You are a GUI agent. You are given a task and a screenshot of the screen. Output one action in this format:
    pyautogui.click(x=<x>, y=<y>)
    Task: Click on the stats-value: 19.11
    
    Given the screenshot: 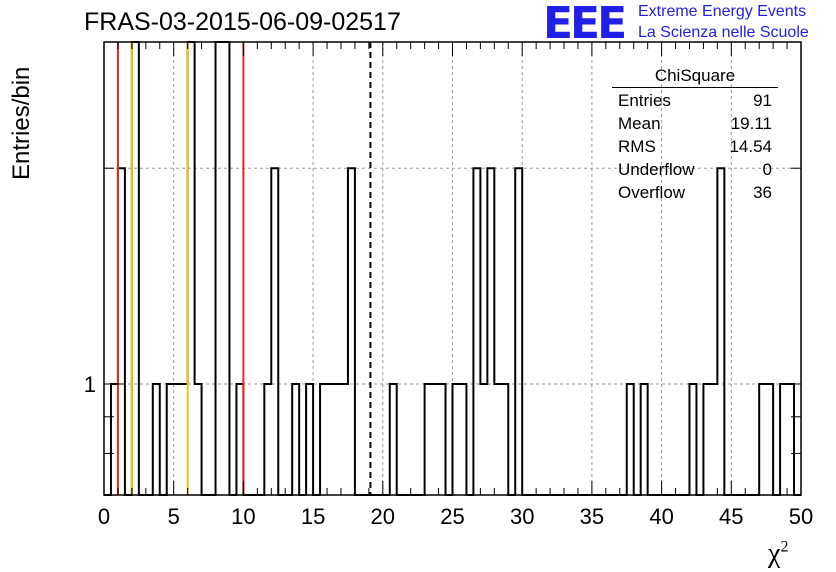 What is the action you would take?
    pyautogui.click(x=751, y=123)
    